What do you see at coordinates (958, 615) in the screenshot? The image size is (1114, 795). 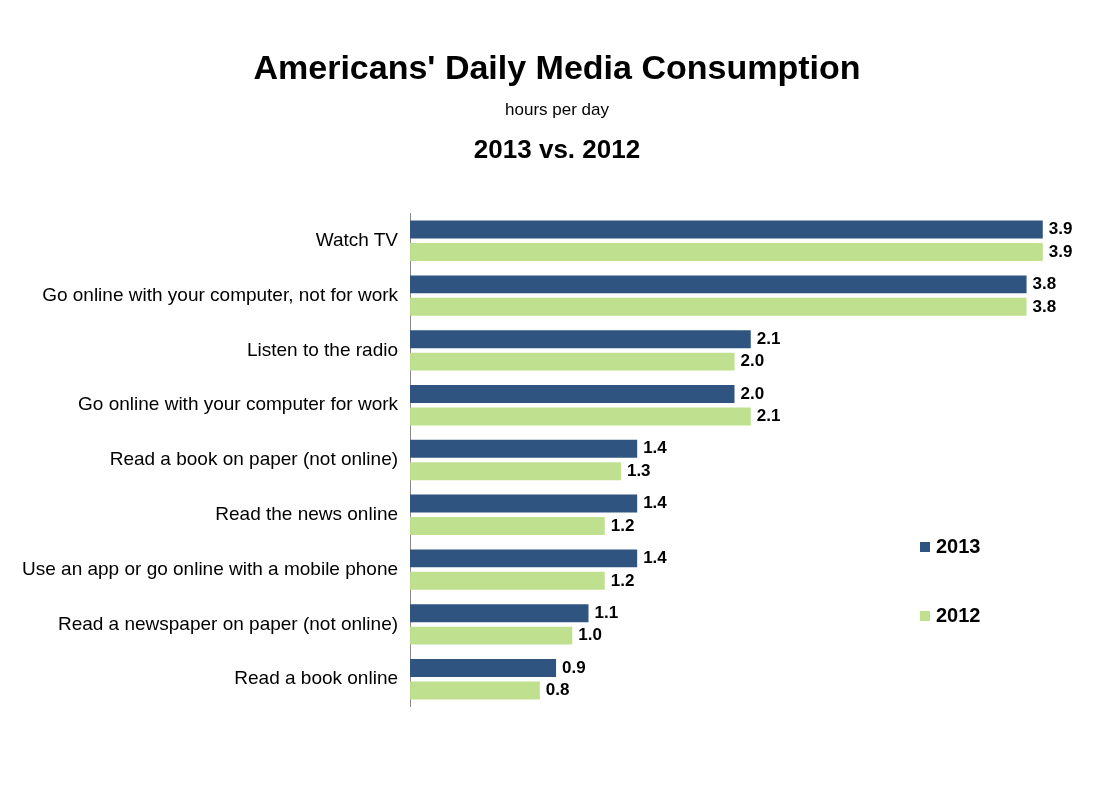 I see `legend-label: 2012` at bounding box center [958, 615].